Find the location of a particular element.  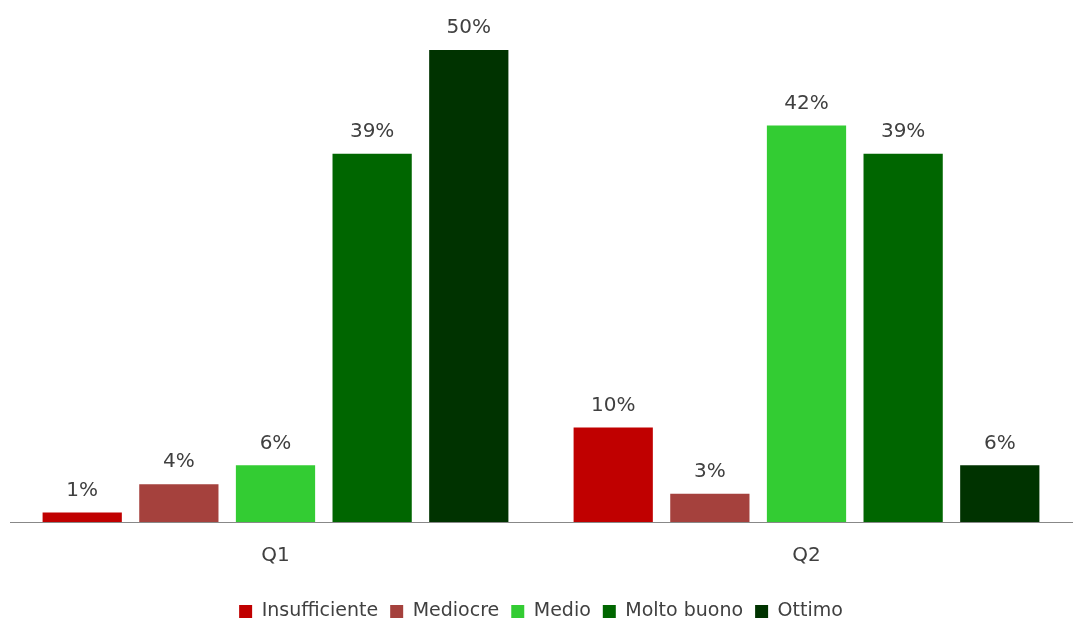

data-label: 3% is located at coordinates (709, 469).